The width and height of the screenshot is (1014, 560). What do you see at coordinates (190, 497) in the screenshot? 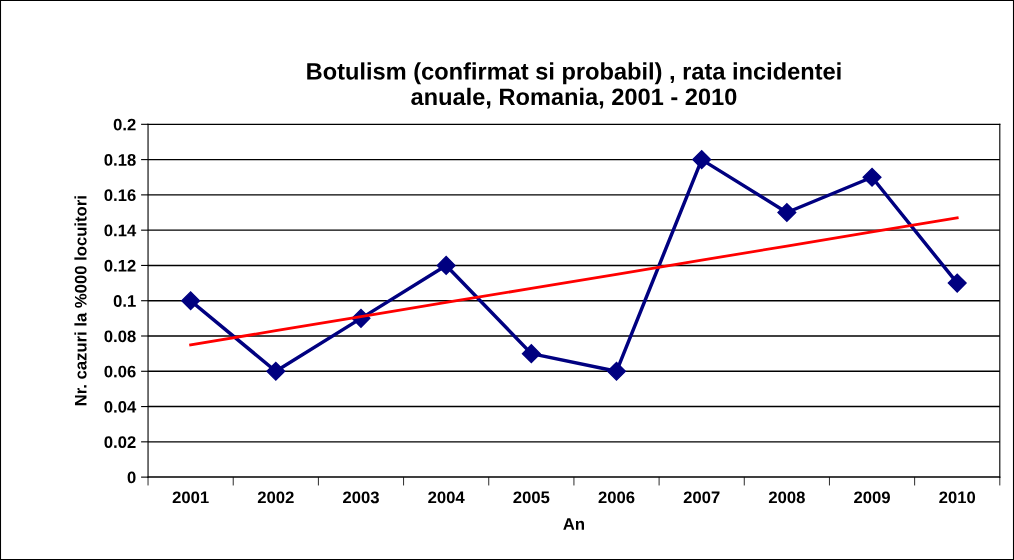
I see `x-tick-label: 2001` at bounding box center [190, 497].